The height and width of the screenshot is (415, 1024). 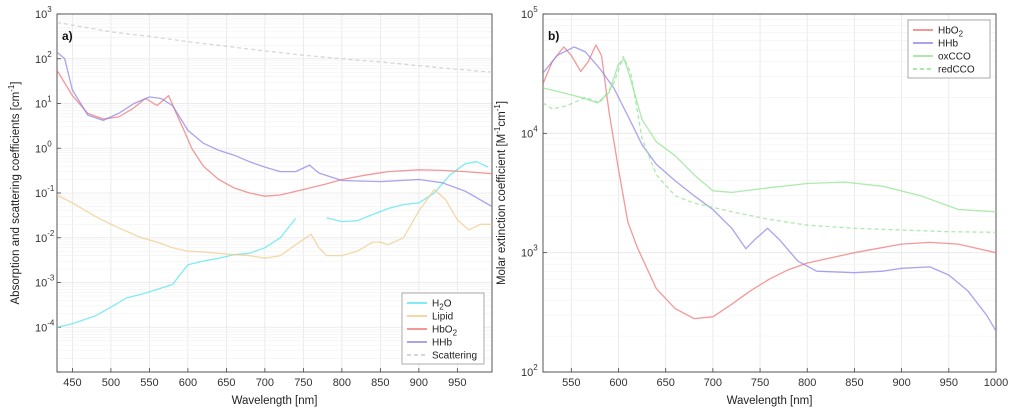 What do you see at coordinates (529, 13) in the screenshot?
I see `y-tick-label: 10⁵` at bounding box center [529, 13].